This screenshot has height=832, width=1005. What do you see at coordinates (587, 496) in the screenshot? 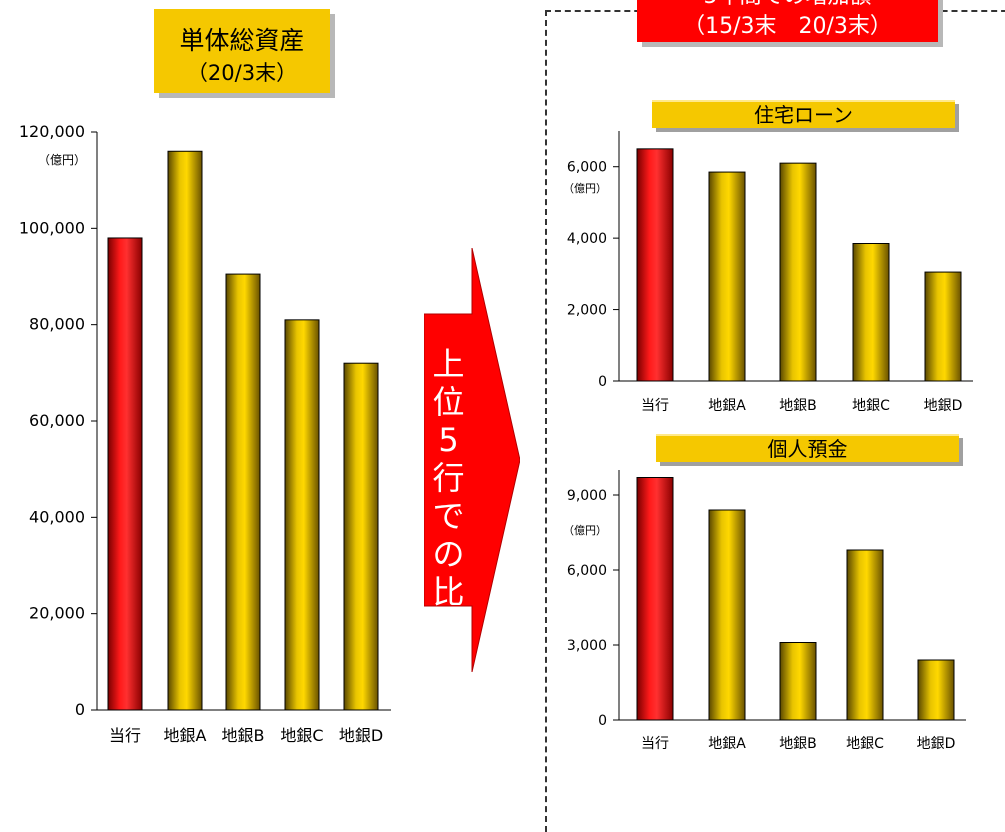
I see `y-tick-label: 9,000` at bounding box center [587, 496].